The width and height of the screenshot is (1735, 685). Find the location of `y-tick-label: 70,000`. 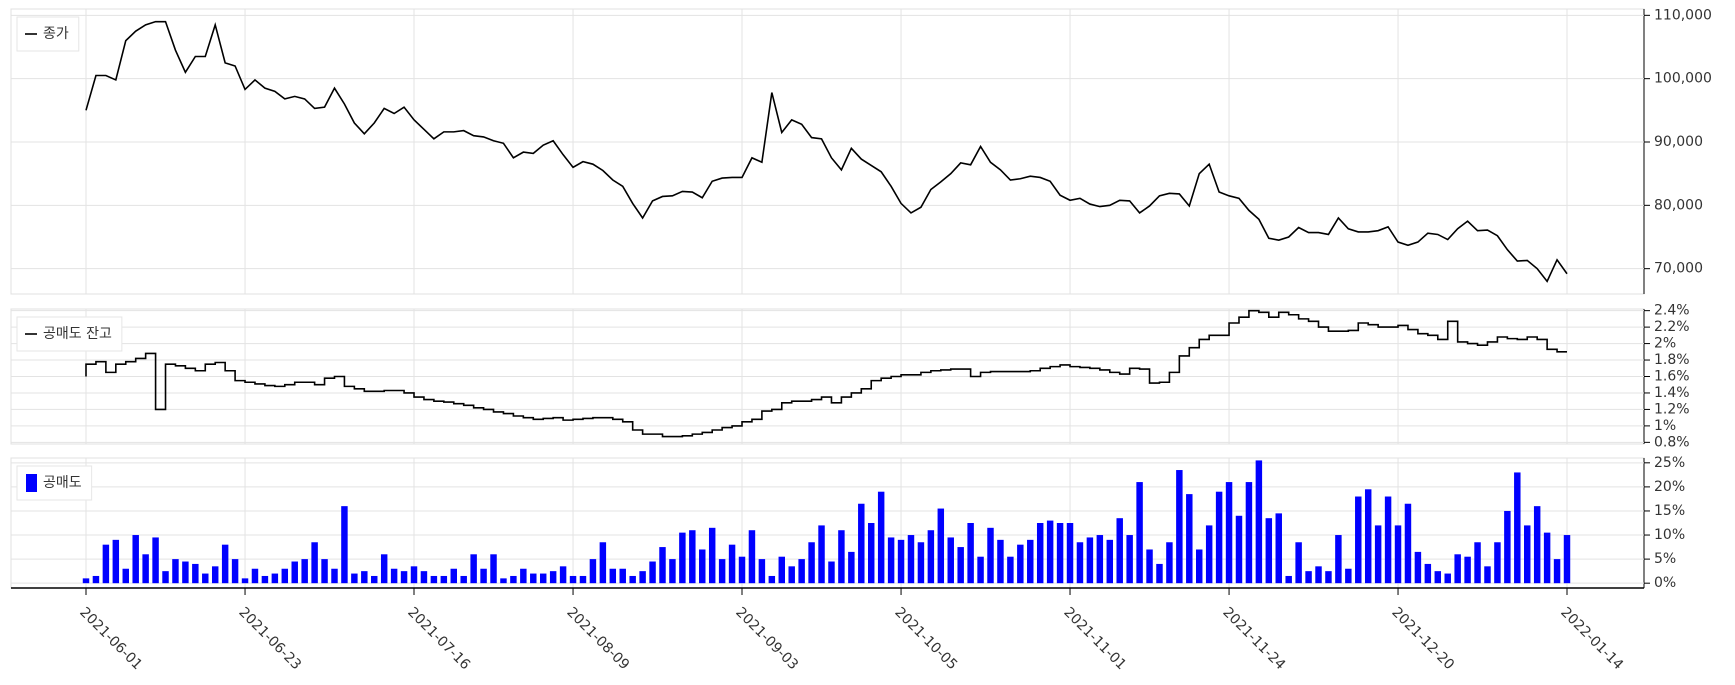

y-tick-label: 70,000 is located at coordinates (1678, 269).